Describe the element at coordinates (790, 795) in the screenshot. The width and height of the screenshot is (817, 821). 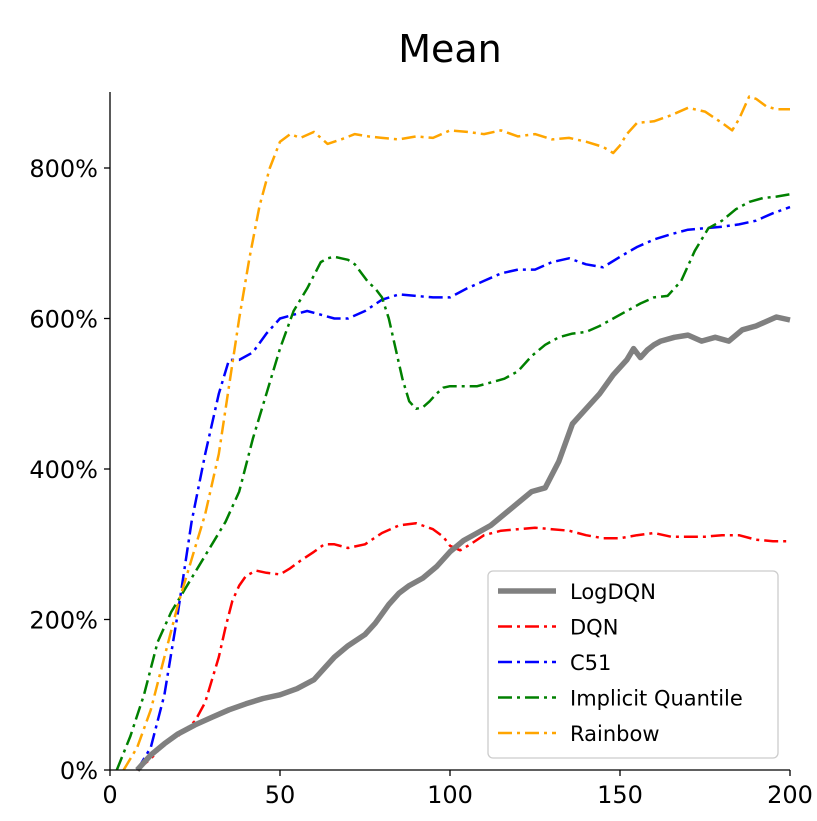
I see `x-tick-label: 200` at that location.